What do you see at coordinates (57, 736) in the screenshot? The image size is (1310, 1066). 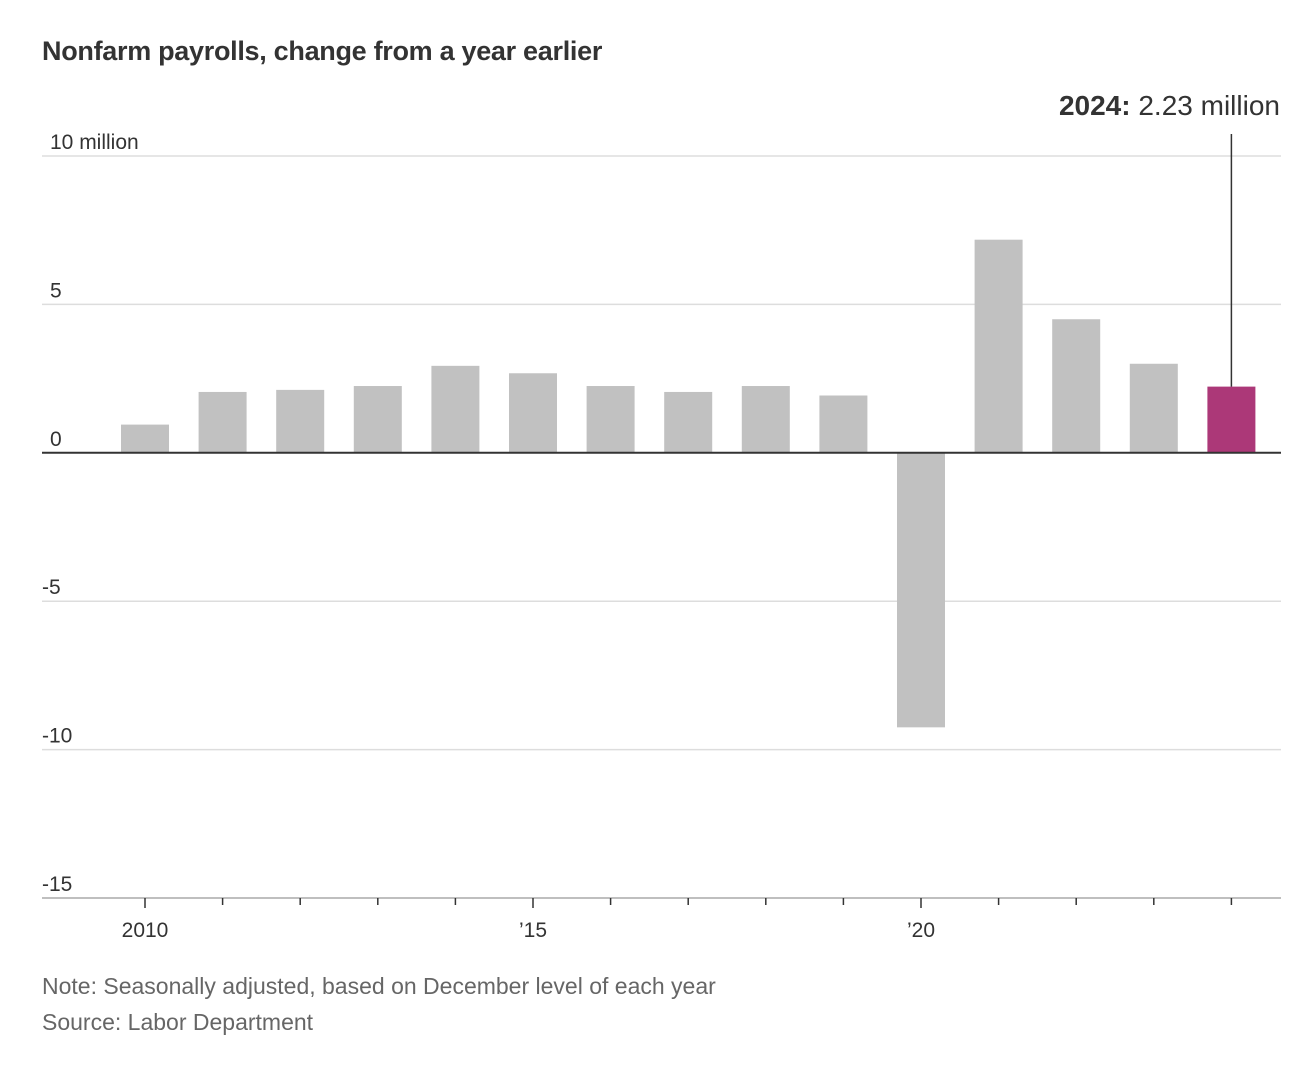 I see `y-tick-label: -10` at bounding box center [57, 736].